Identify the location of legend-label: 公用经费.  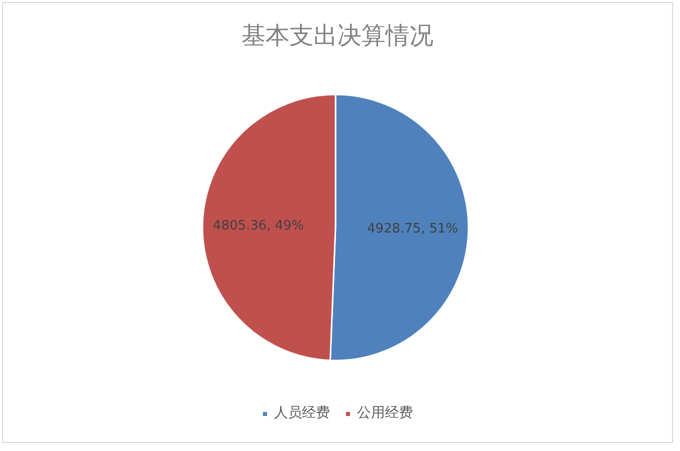
(385, 413).